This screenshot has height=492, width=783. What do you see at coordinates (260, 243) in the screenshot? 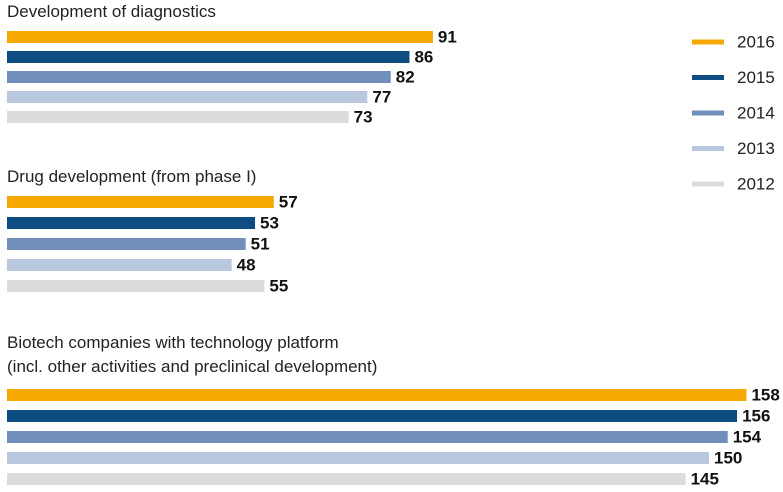
I see `value-label: 51` at bounding box center [260, 243].